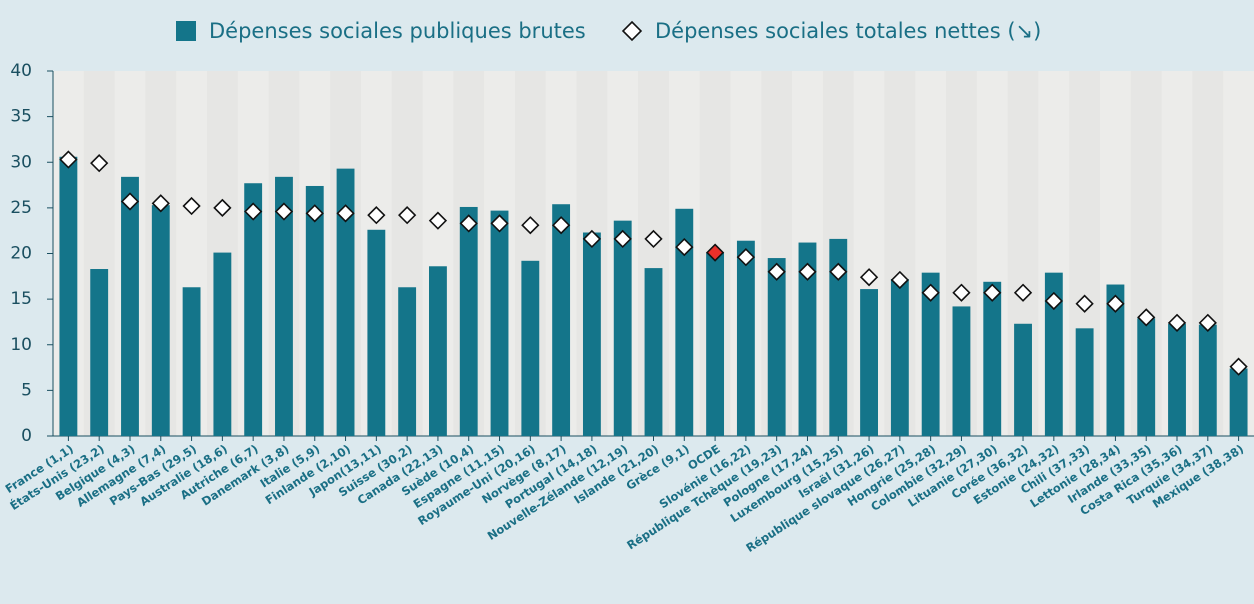 This screenshot has height=604, width=1254. What do you see at coordinates (21, 71) in the screenshot?
I see `y-tick-label: 40` at bounding box center [21, 71].